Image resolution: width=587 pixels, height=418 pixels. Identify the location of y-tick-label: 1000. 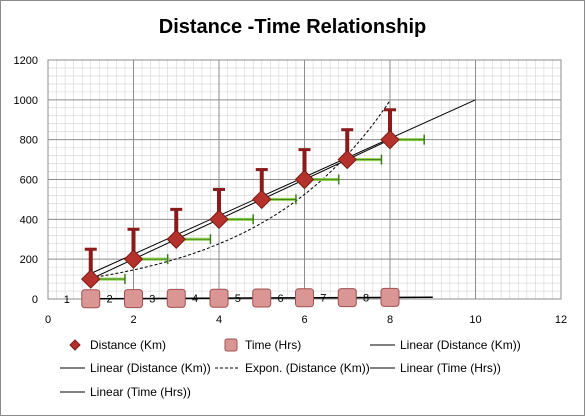
(26, 101).